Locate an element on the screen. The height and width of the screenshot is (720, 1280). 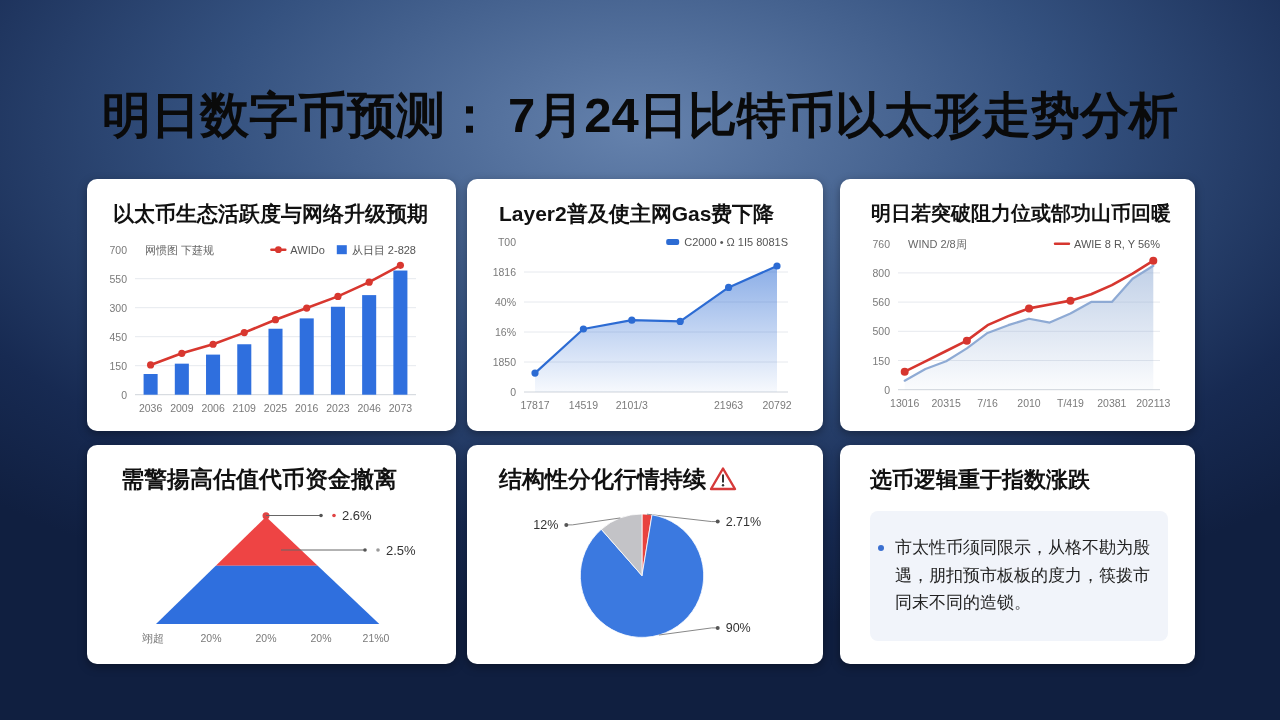
legend-title: 网惯图 下莛规 is located at coordinates (180, 249).